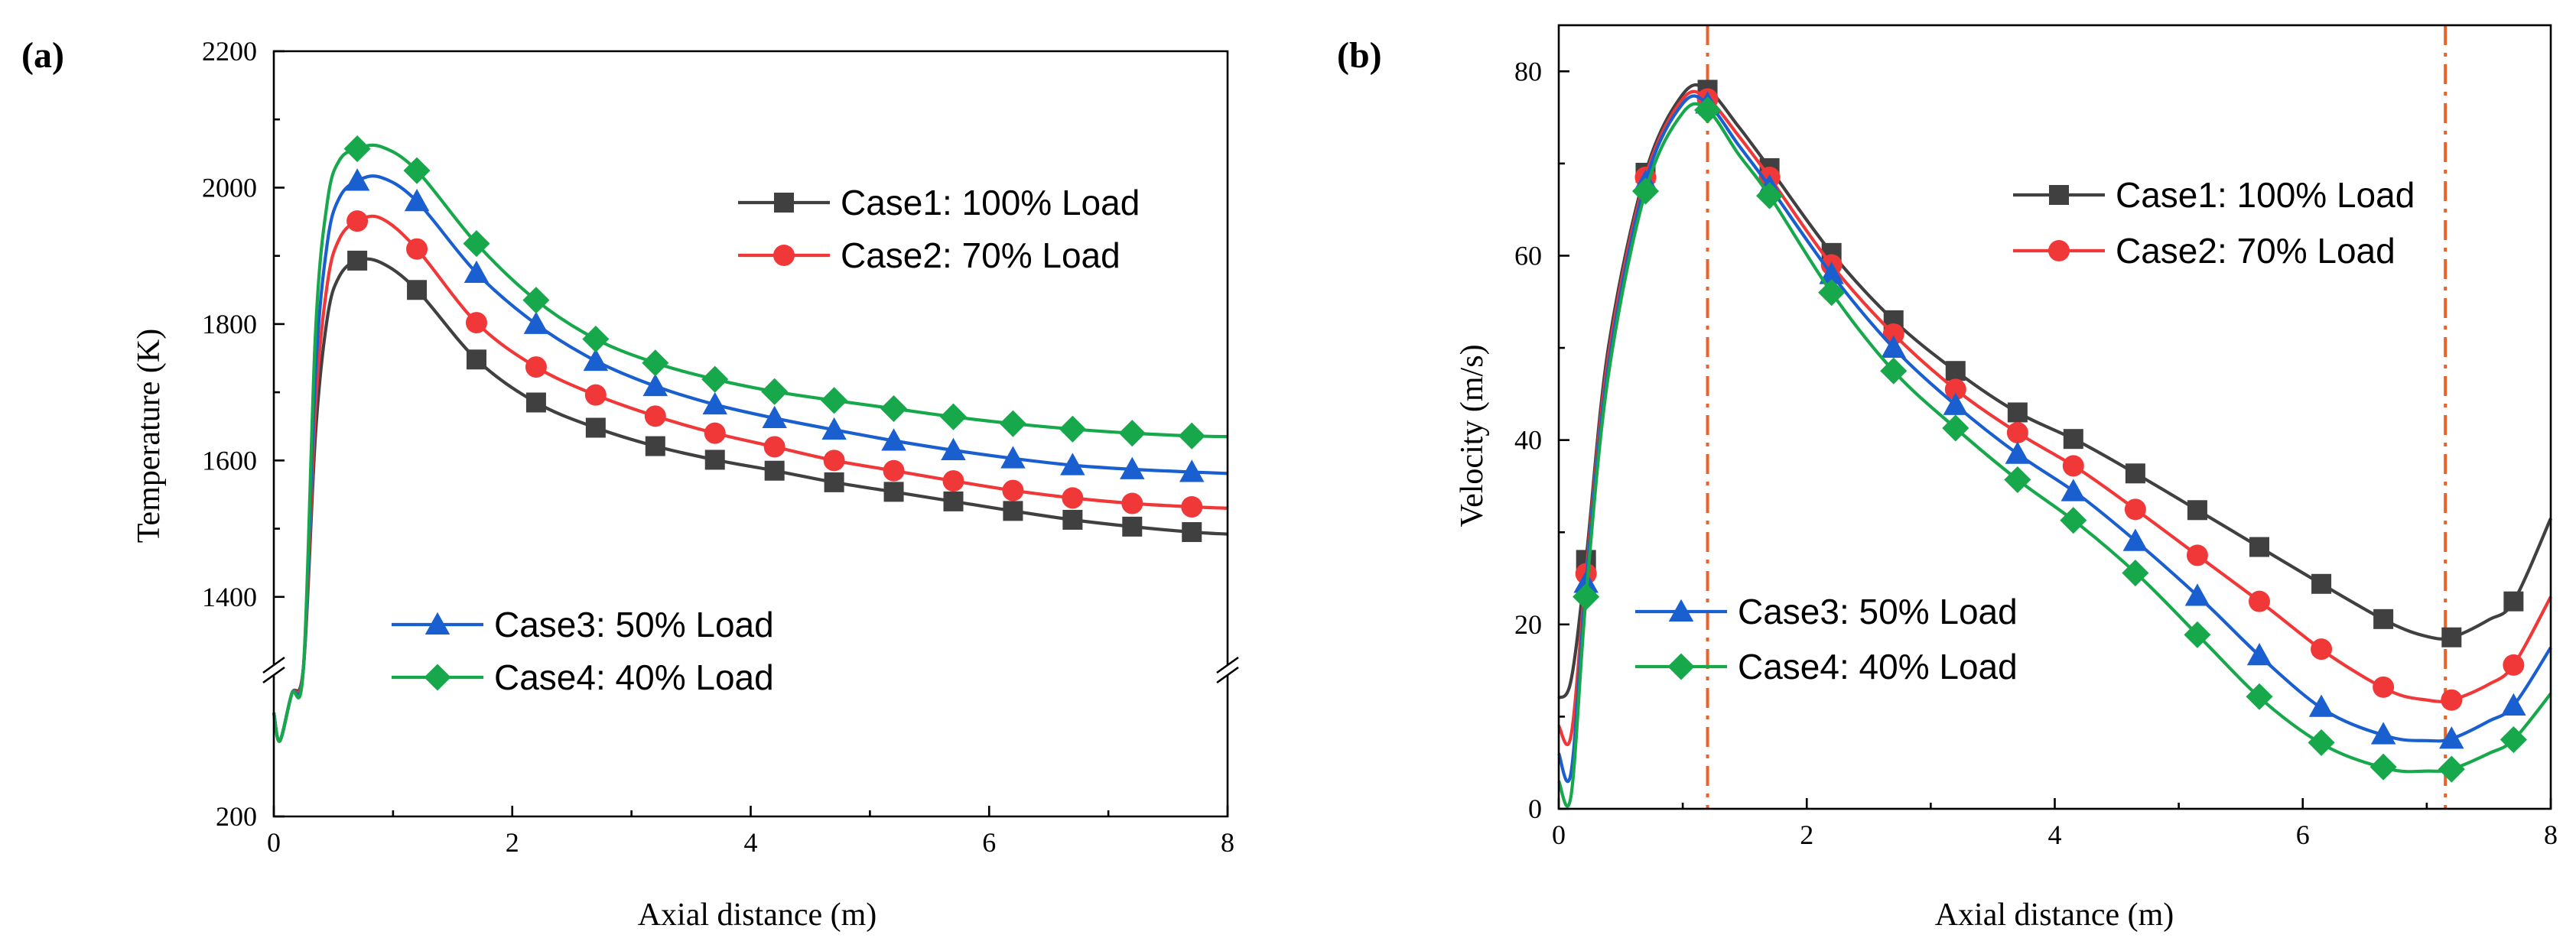 This screenshot has width=2576, height=951. Describe the element at coordinates (1472, 435) in the screenshot. I see `panel-b-y-axis-title: Velocity (m/s)` at that location.